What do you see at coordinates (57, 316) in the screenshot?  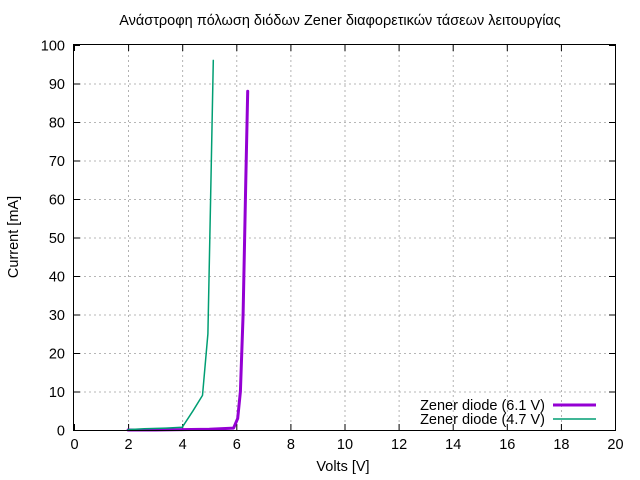 I see `y-tick-label: 30` at bounding box center [57, 316].